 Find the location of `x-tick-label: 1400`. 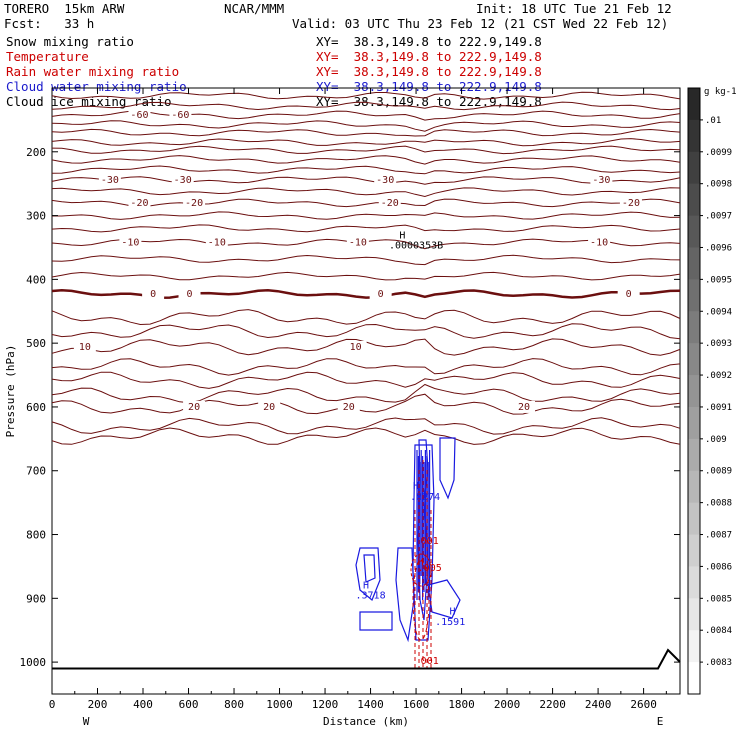

x-tick-label: 1400 is located at coordinates (370, 704).